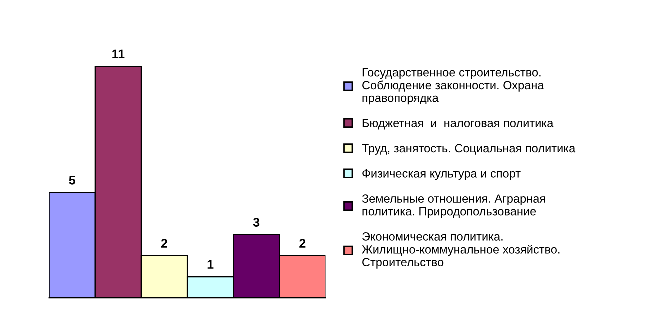 The width and height of the screenshot is (658, 324). Describe the element at coordinates (458, 124) in the screenshot. I see `legend-label: Бюджетная и налоговая политика` at that location.